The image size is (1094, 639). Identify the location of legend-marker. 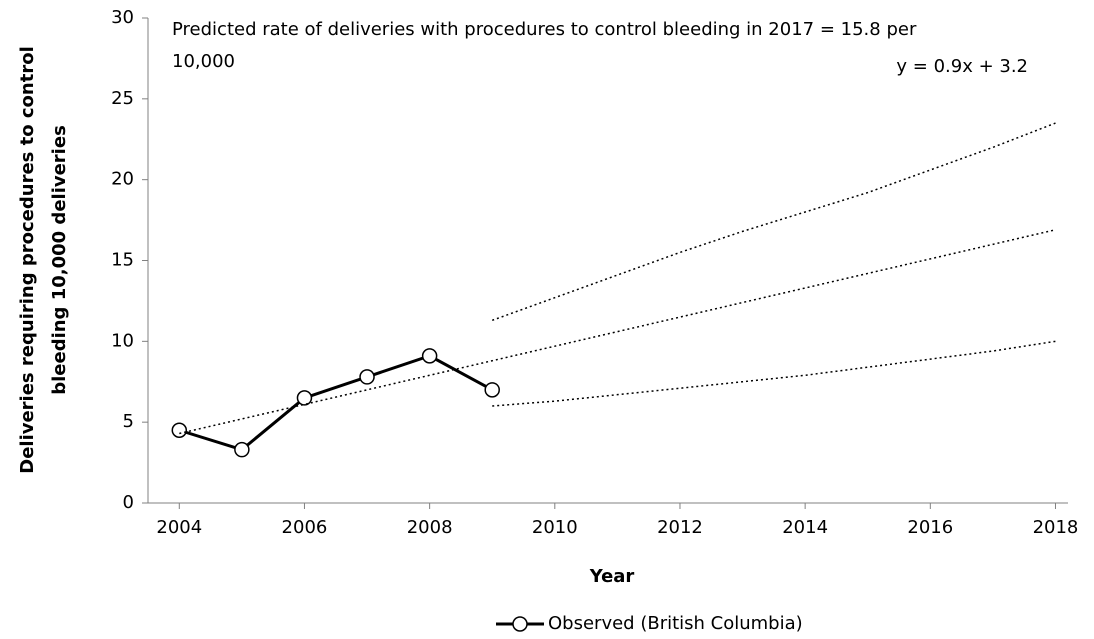
(520, 624).